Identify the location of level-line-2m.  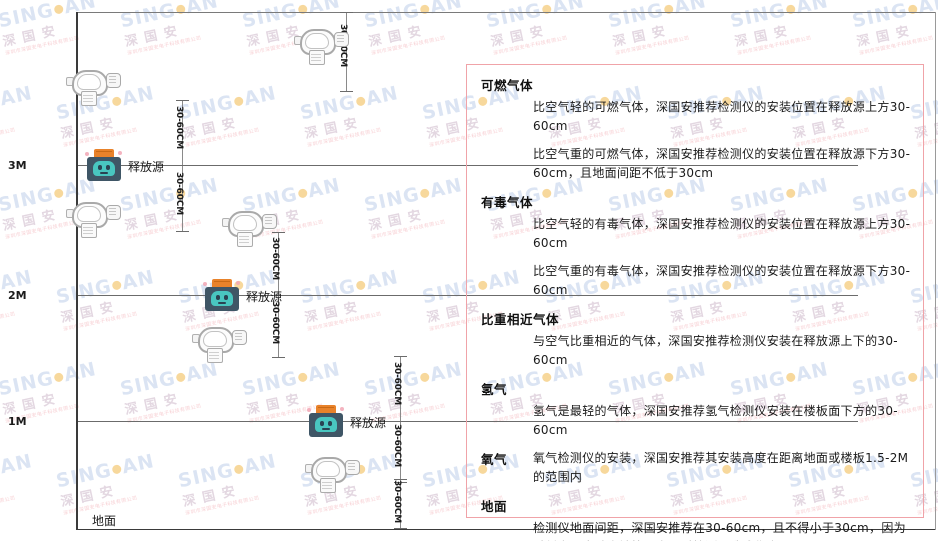
(468, 295).